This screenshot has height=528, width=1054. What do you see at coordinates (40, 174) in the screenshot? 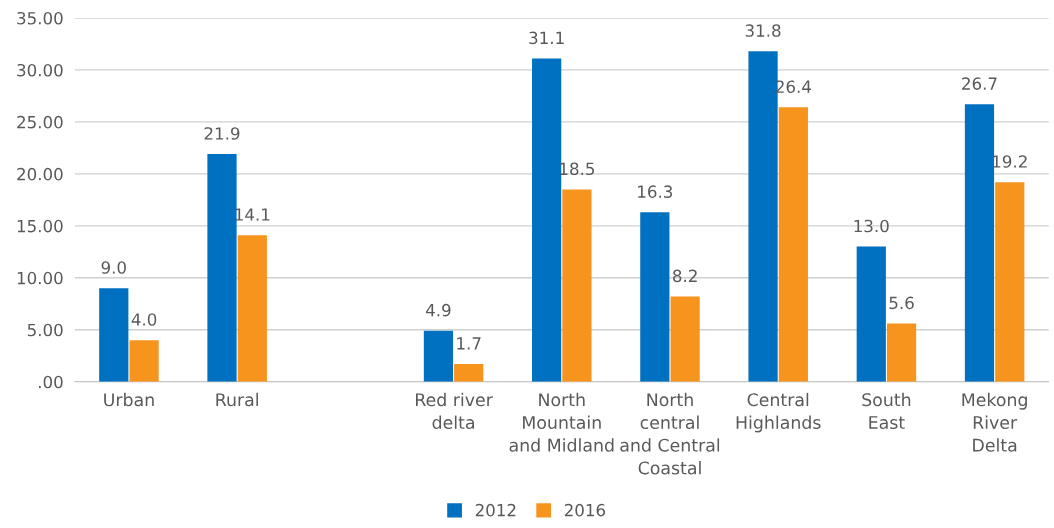
I see `y-tick-label: 20.00` at bounding box center [40, 174].